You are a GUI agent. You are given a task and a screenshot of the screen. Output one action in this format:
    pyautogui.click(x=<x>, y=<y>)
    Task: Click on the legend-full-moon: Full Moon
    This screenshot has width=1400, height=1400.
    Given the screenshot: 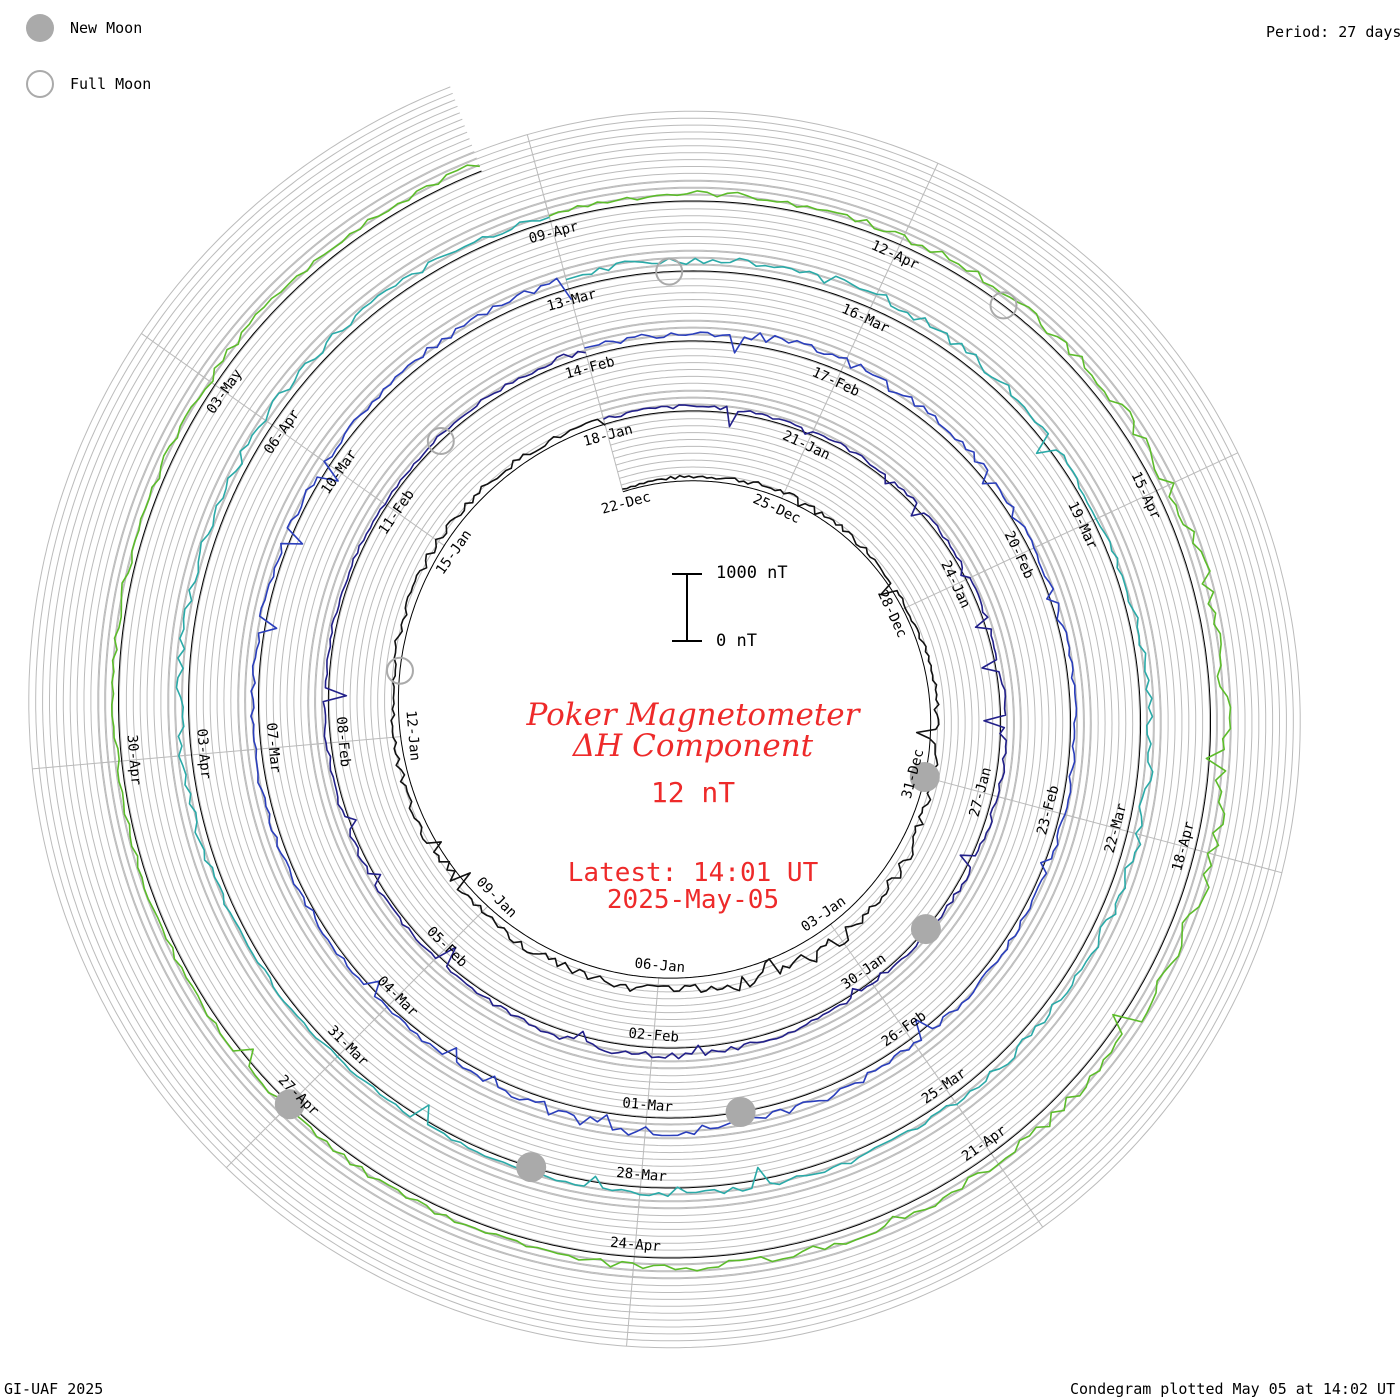 What is the action you would take?
    pyautogui.click(x=88, y=84)
    